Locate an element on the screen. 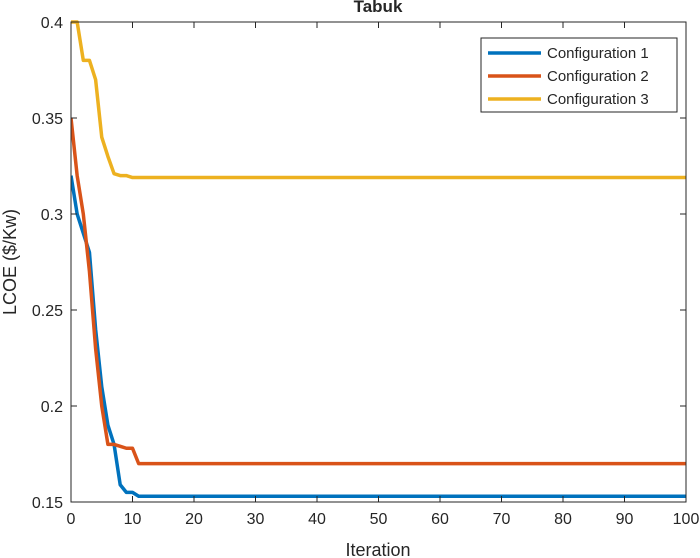  y-tick-label: 0.35 is located at coordinates (47, 119).